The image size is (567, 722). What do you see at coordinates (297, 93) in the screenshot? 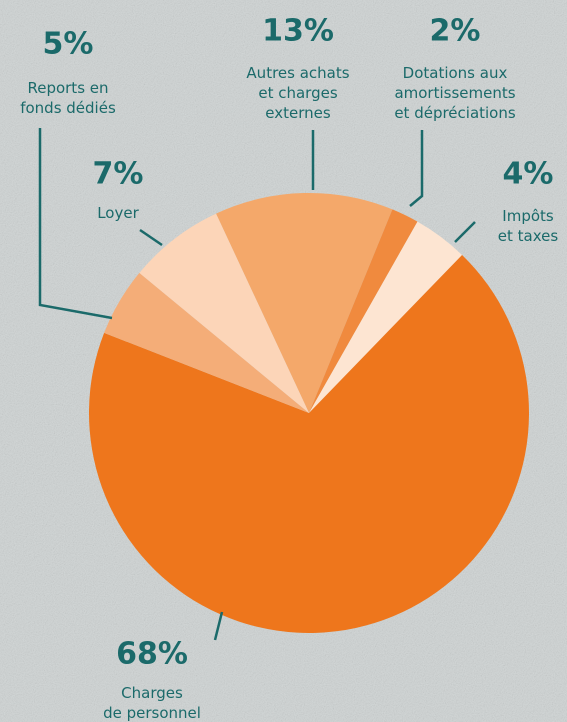
I see `category-label: Autres achats et charges externes` at bounding box center [297, 93].